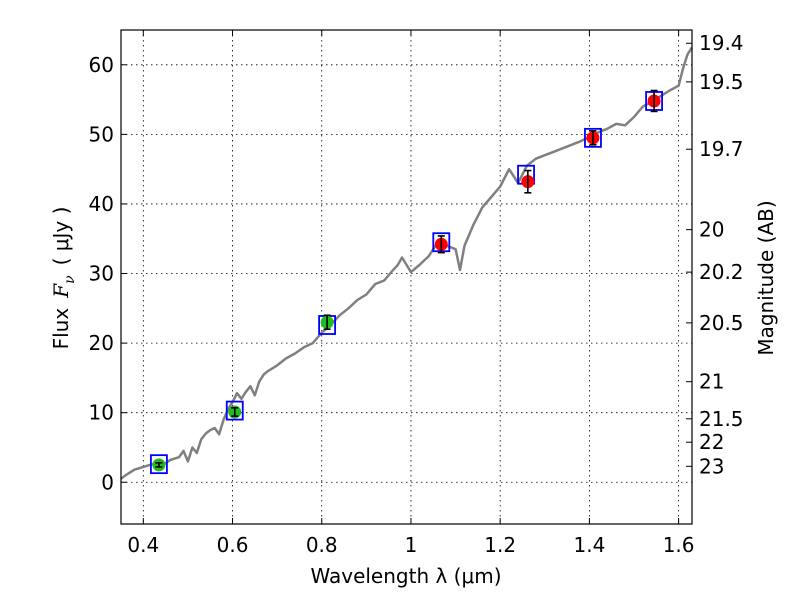 The image size is (800, 600). I want to click on y2-tick-label: 20.5, so click(721, 323).